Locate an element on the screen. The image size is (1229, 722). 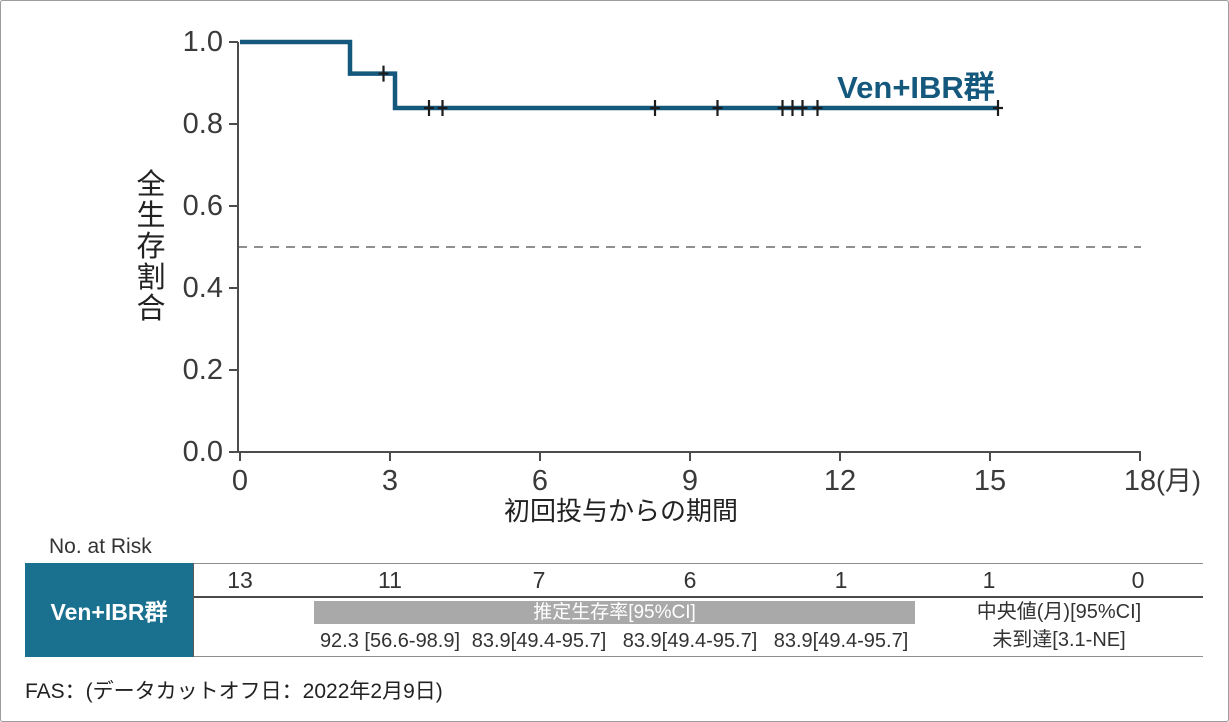
estimate-header-bar: 推定生存率[95%CI] is located at coordinates (614, 612).